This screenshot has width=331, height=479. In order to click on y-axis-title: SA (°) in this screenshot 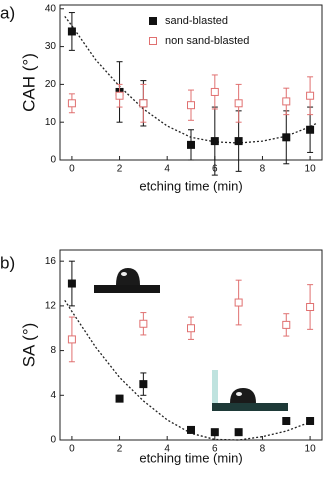, I will do `click(28, 345)`.